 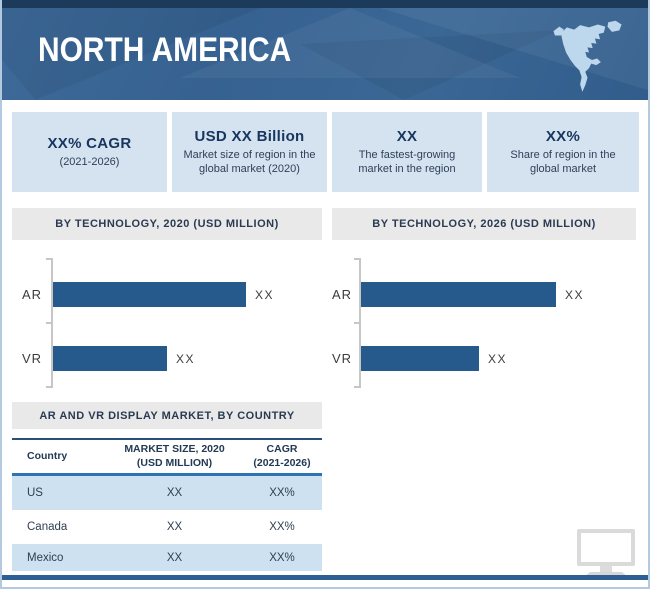 I want to click on bar-vr-2026, so click(x=420, y=358).